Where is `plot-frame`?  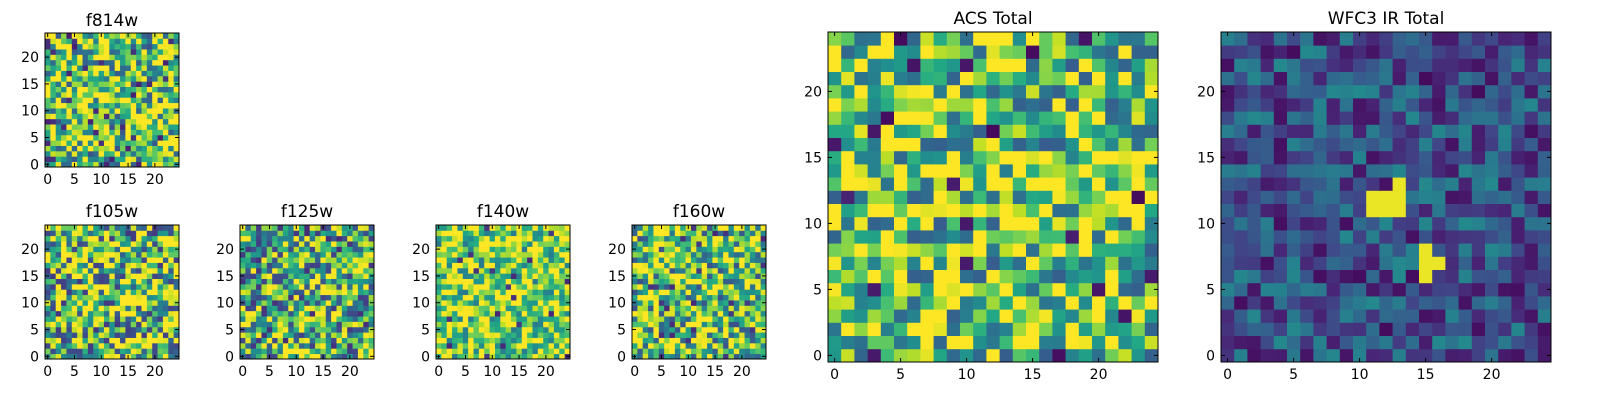
plot-frame is located at coordinates (307, 292).